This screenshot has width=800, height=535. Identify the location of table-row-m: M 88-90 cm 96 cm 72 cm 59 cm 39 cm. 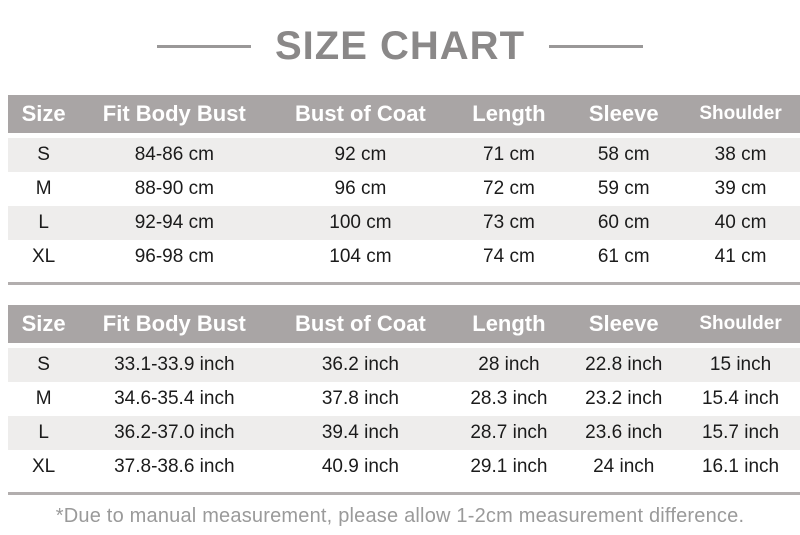
(404, 189).